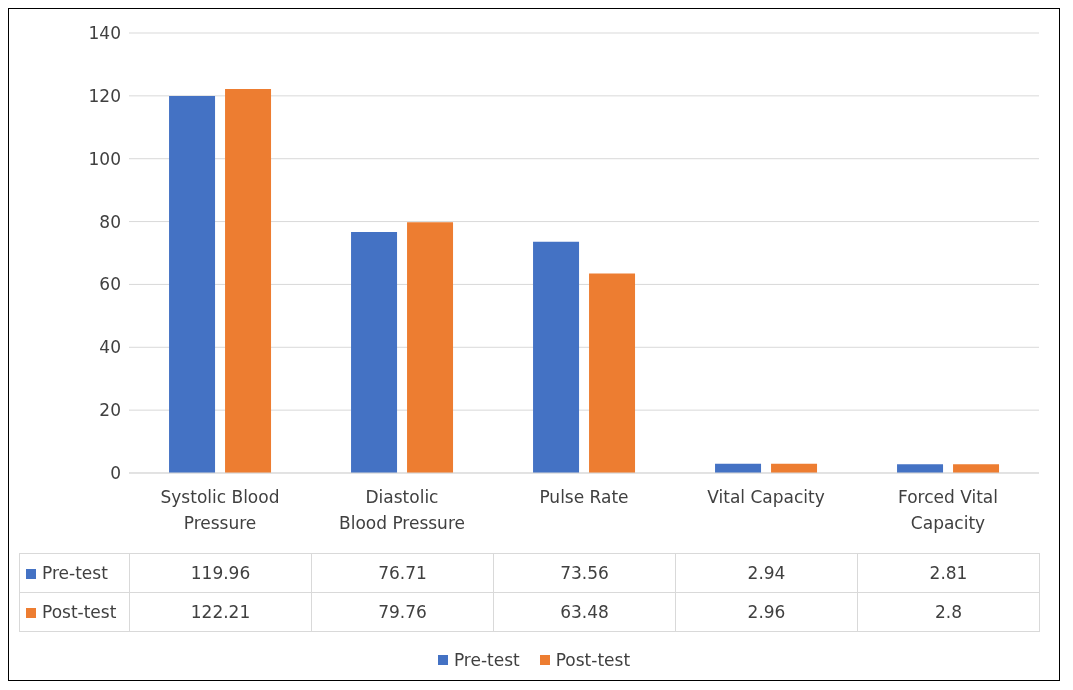  I want to click on data-label: 79.76, so click(402, 612).